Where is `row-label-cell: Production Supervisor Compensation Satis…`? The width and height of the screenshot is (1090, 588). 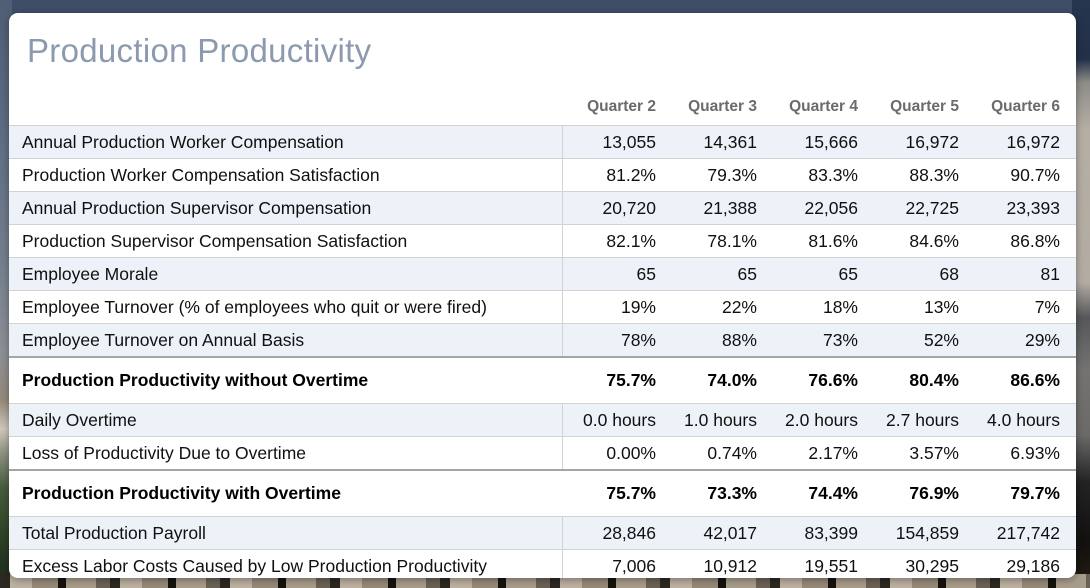 row-label-cell: Production Supervisor Compensation Satis… is located at coordinates (286, 241).